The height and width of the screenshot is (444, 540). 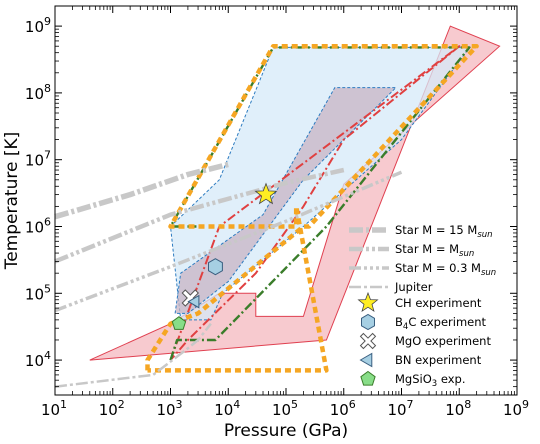 I want to click on y-tick-label-6: 10⁹, so click(x=38, y=25).